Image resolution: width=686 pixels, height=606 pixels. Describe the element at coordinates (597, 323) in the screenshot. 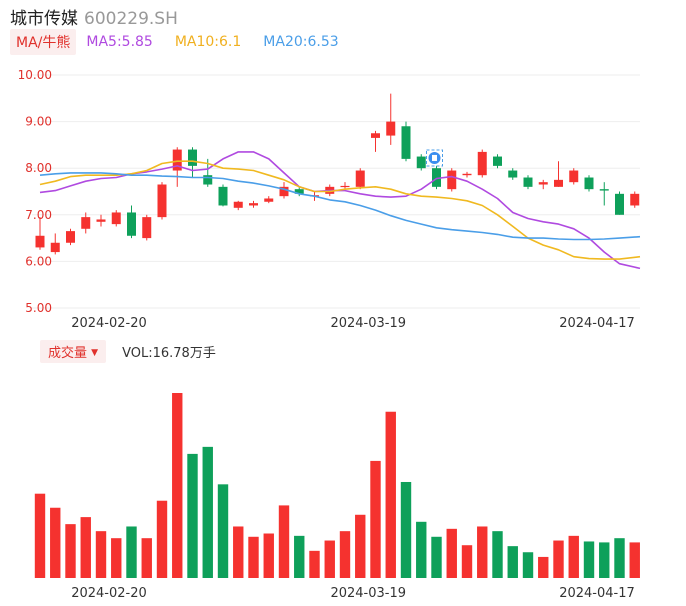

I see `x-tick-label: 2024-04-17` at that location.